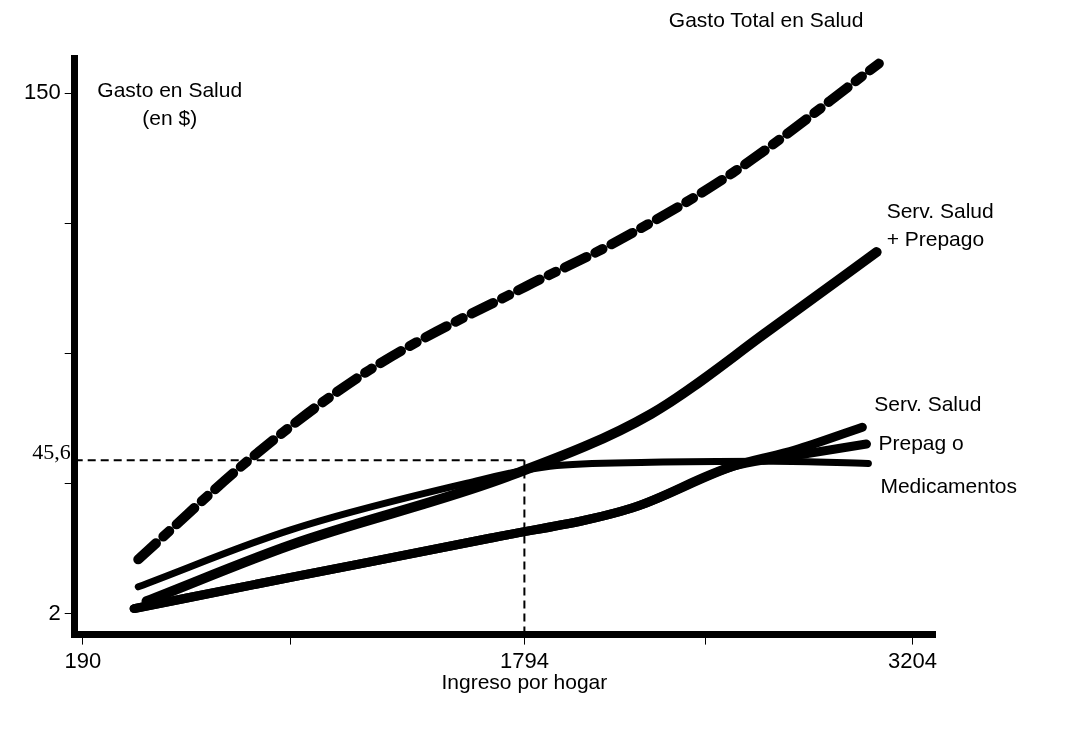 This screenshot has height=731, width=1080. What do you see at coordinates (948, 486) in the screenshot?
I see `series-label: Medicamentos` at bounding box center [948, 486].